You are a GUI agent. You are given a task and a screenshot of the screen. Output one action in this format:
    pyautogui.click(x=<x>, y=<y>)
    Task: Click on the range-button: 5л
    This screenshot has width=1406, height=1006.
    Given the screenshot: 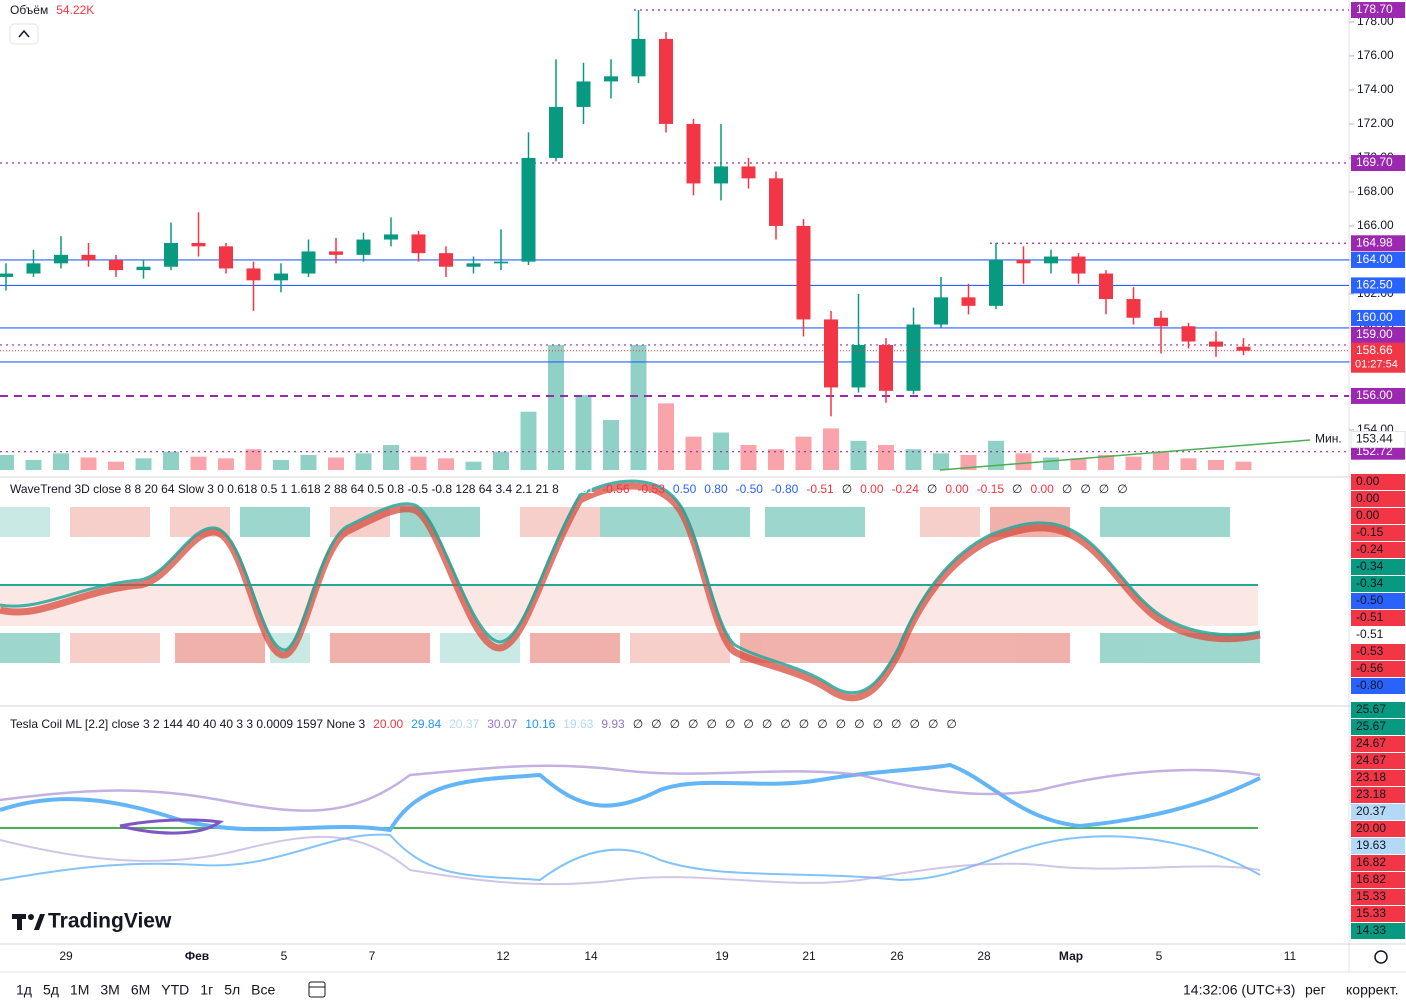 What is the action you would take?
    pyautogui.click(x=232, y=990)
    